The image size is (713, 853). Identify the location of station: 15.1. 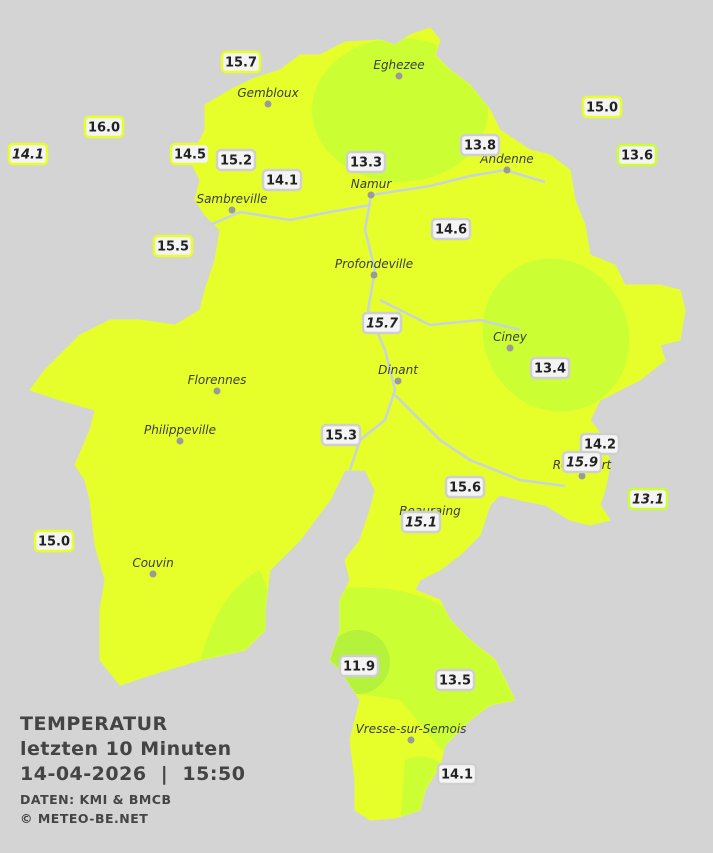
(421, 522).